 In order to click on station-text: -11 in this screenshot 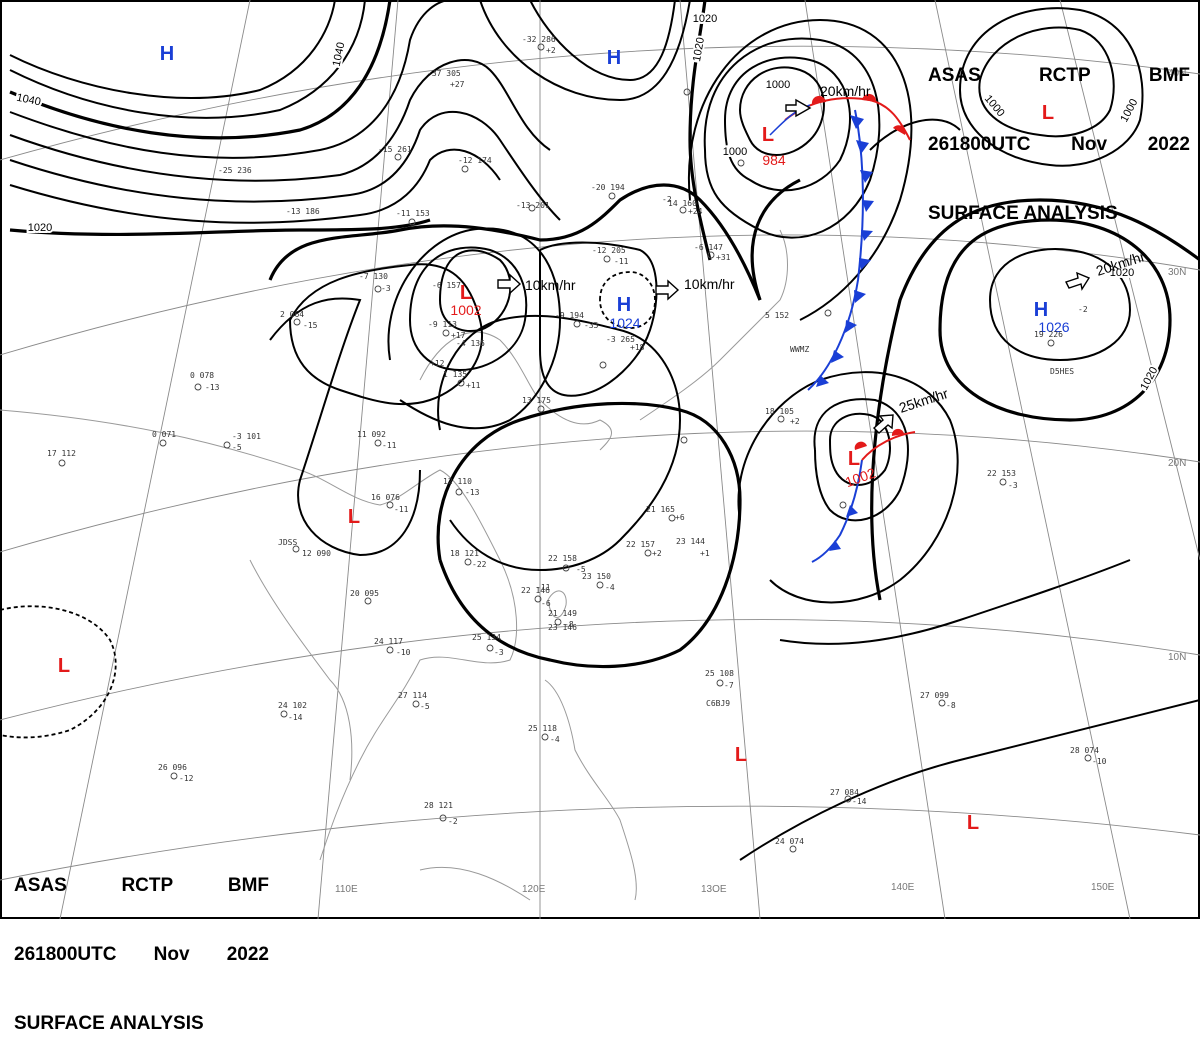, I will do `click(401, 509)`.